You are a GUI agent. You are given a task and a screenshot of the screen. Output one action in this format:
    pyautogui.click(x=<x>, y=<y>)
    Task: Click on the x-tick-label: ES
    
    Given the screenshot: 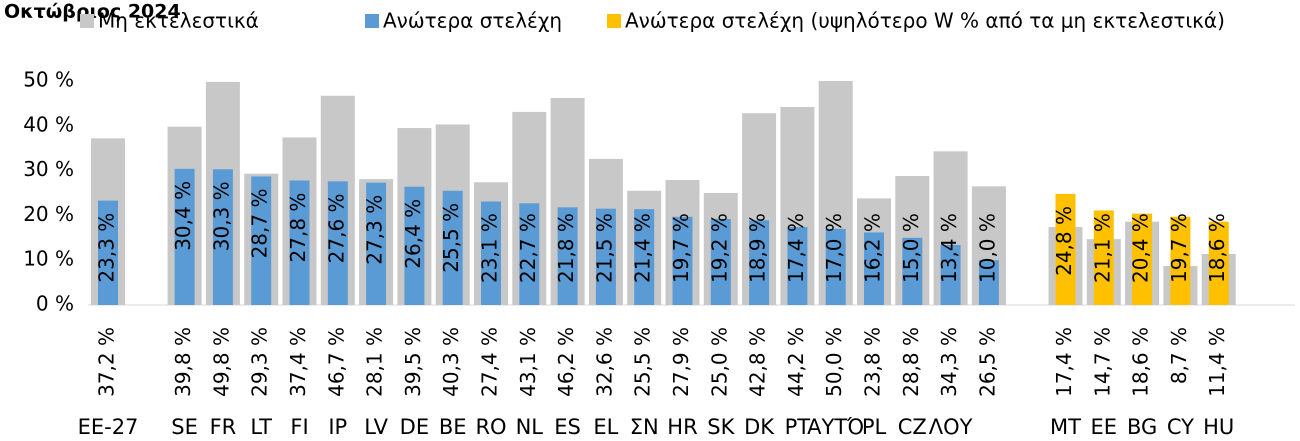 What is the action you would take?
    pyautogui.click(x=567, y=427)
    